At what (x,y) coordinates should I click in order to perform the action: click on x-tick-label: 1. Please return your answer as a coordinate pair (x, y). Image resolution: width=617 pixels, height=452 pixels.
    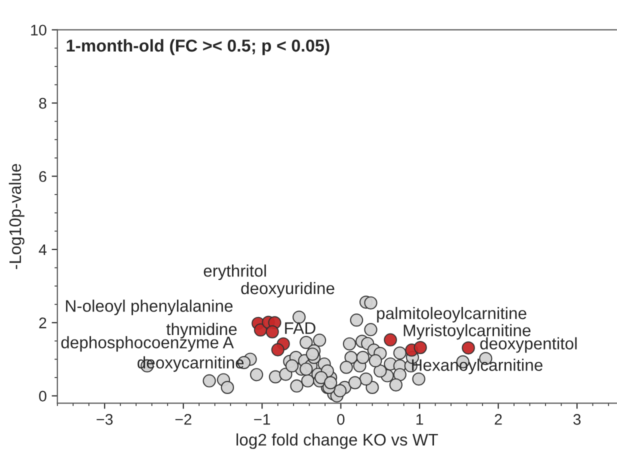
    Looking at the image, I should click on (420, 419).